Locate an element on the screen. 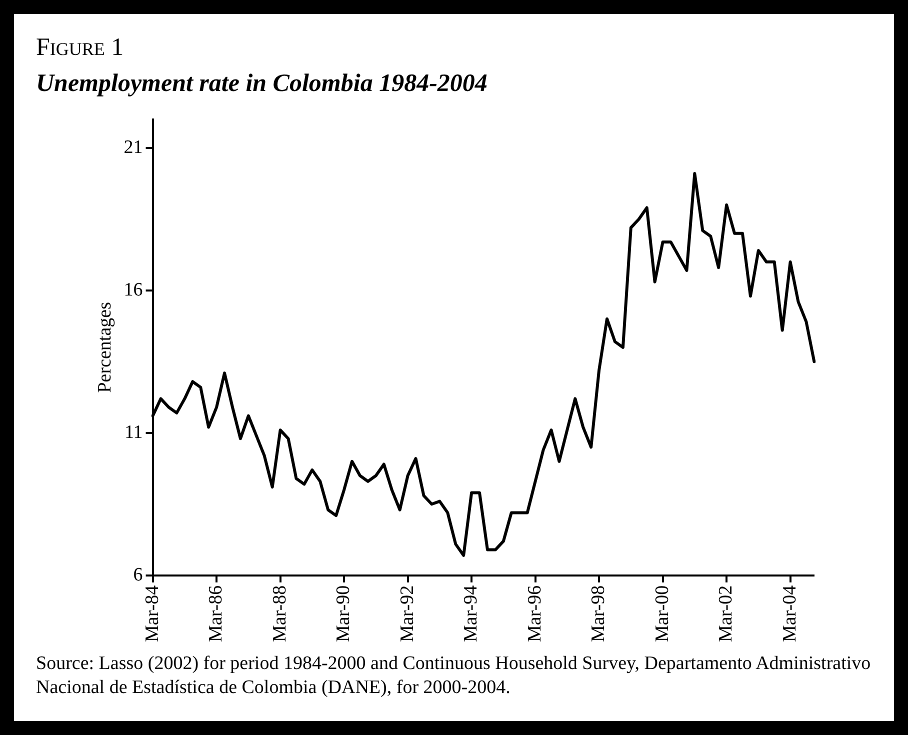 The image size is (908, 735). y-tick-label: 21 is located at coordinates (133, 147).